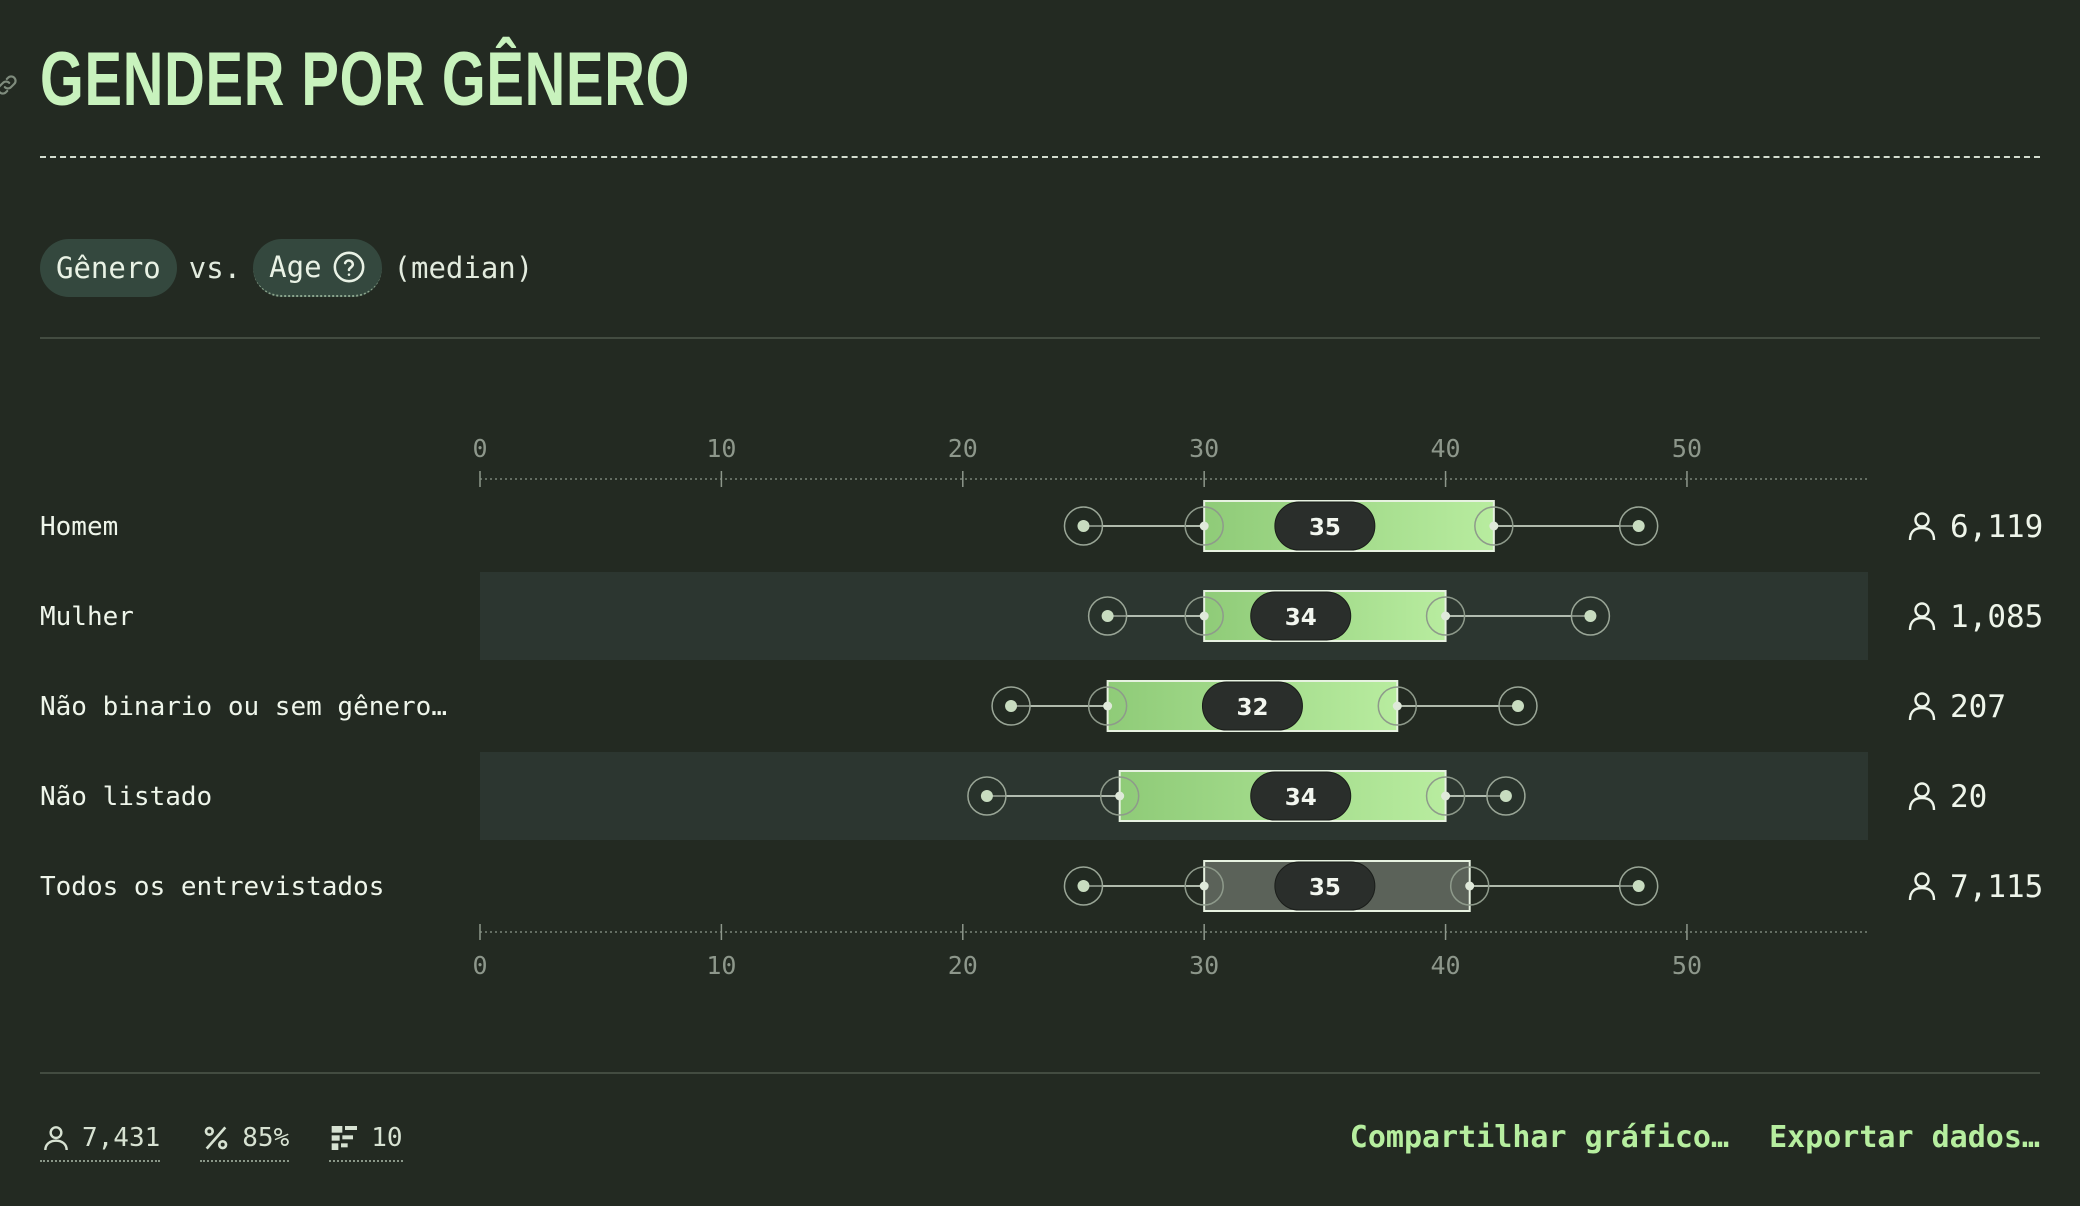  Describe the element at coordinates (212, 887) in the screenshot. I see `row-label: Todos os entrevistados` at that location.